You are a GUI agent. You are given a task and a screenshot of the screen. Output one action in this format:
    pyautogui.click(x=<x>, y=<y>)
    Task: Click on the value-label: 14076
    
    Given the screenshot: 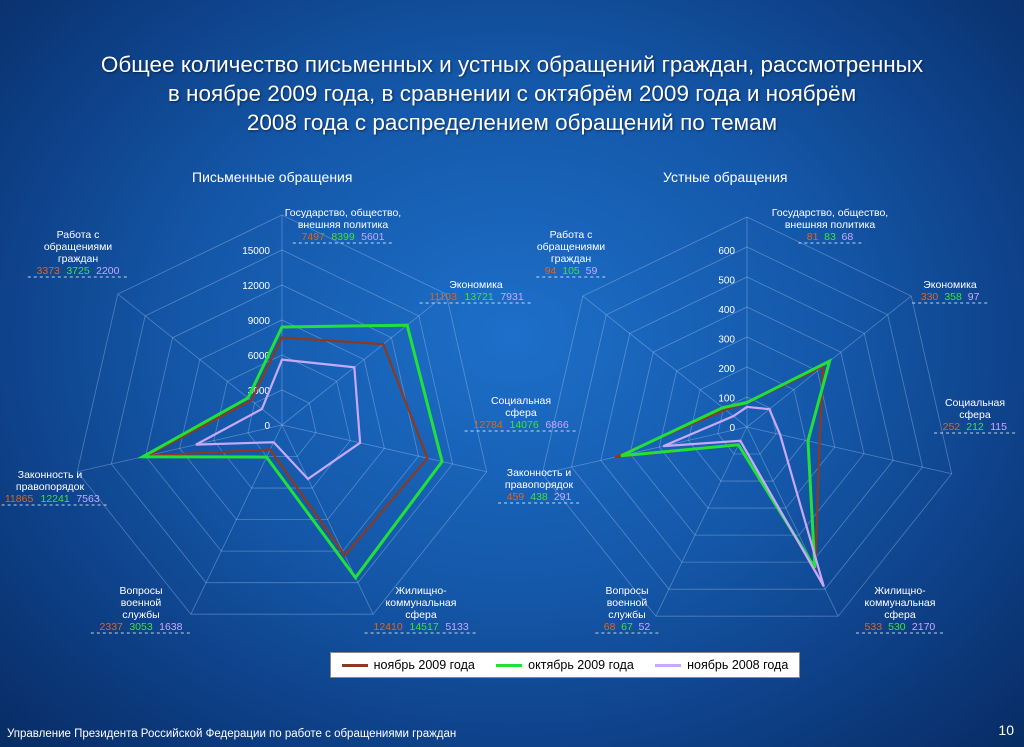 What is the action you would take?
    pyautogui.click(x=523, y=425)
    